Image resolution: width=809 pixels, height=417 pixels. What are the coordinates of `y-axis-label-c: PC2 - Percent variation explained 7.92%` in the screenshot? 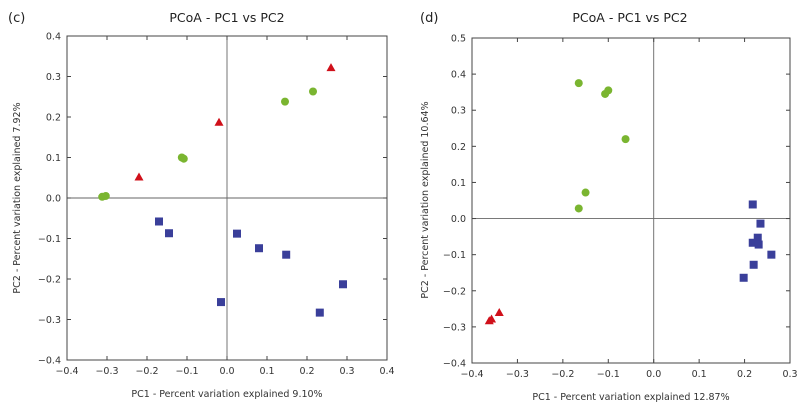 It's located at (17, 197).